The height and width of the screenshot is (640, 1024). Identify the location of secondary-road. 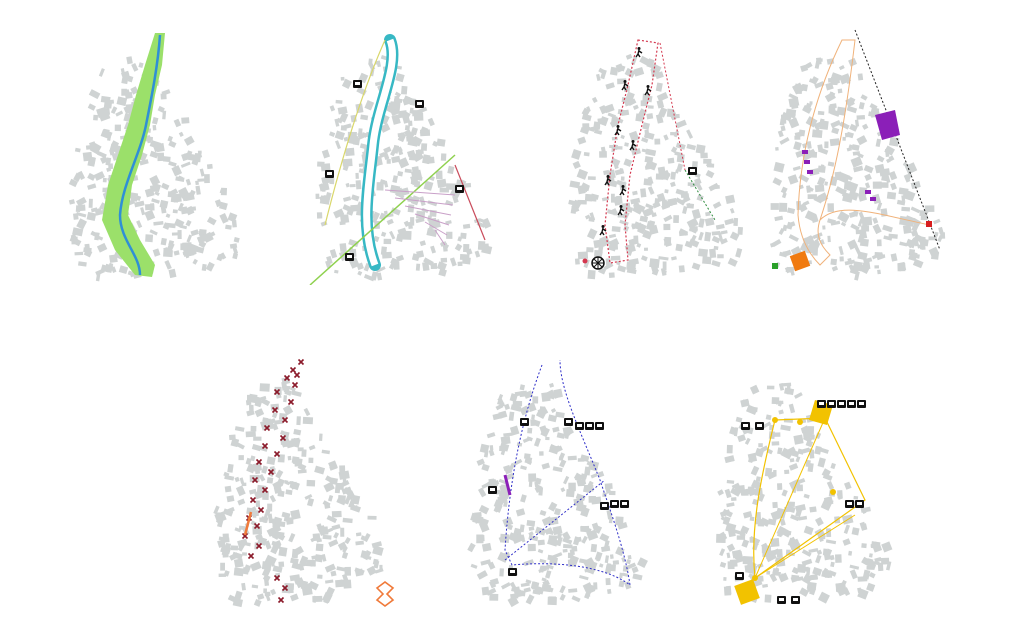
(355, 132).